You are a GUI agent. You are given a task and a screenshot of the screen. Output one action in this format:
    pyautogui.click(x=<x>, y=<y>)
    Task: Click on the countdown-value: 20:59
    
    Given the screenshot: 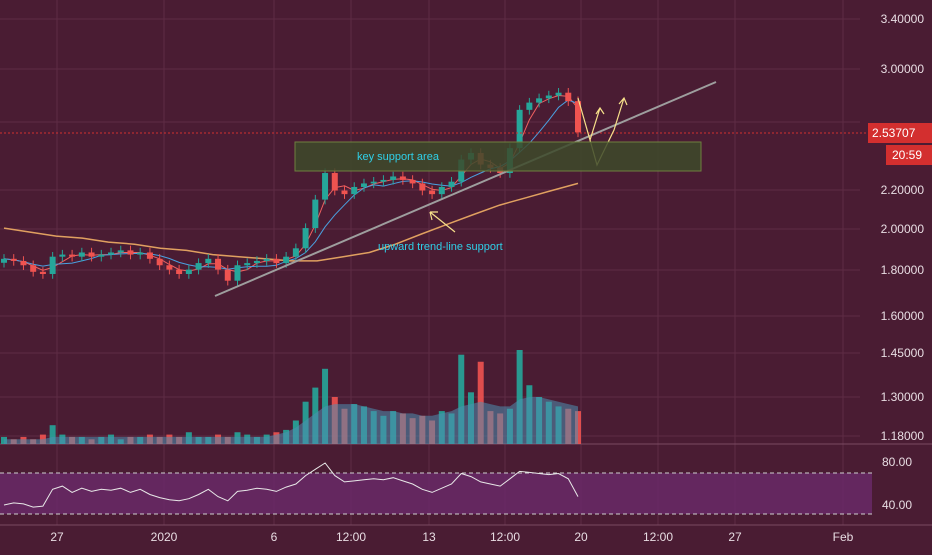 What is the action you would take?
    pyautogui.click(x=907, y=155)
    